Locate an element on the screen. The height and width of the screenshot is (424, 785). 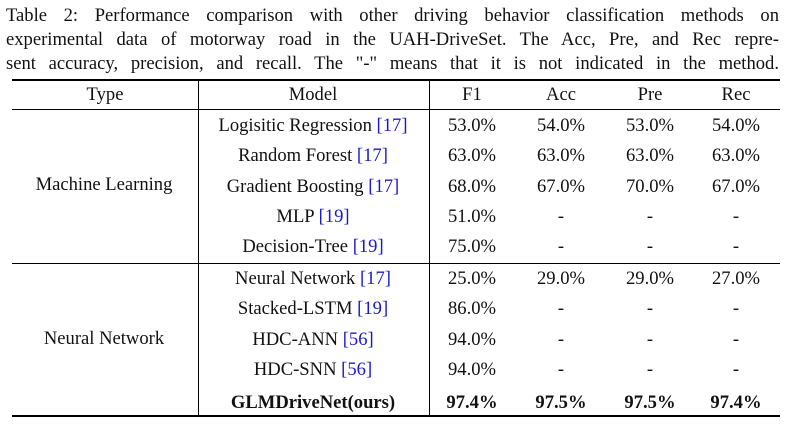
metric-rec-cell: 27.0% is located at coordinates (736, 278).